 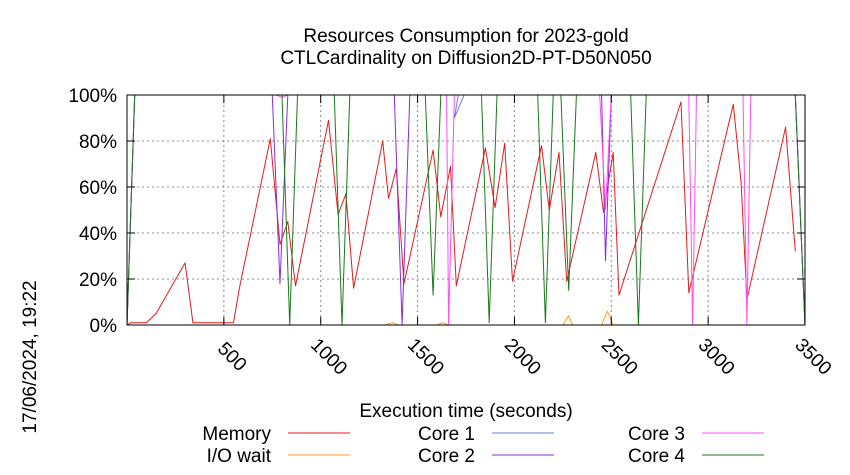 I want to click on y-tick-label: 20%, so click(x=98, y=280).